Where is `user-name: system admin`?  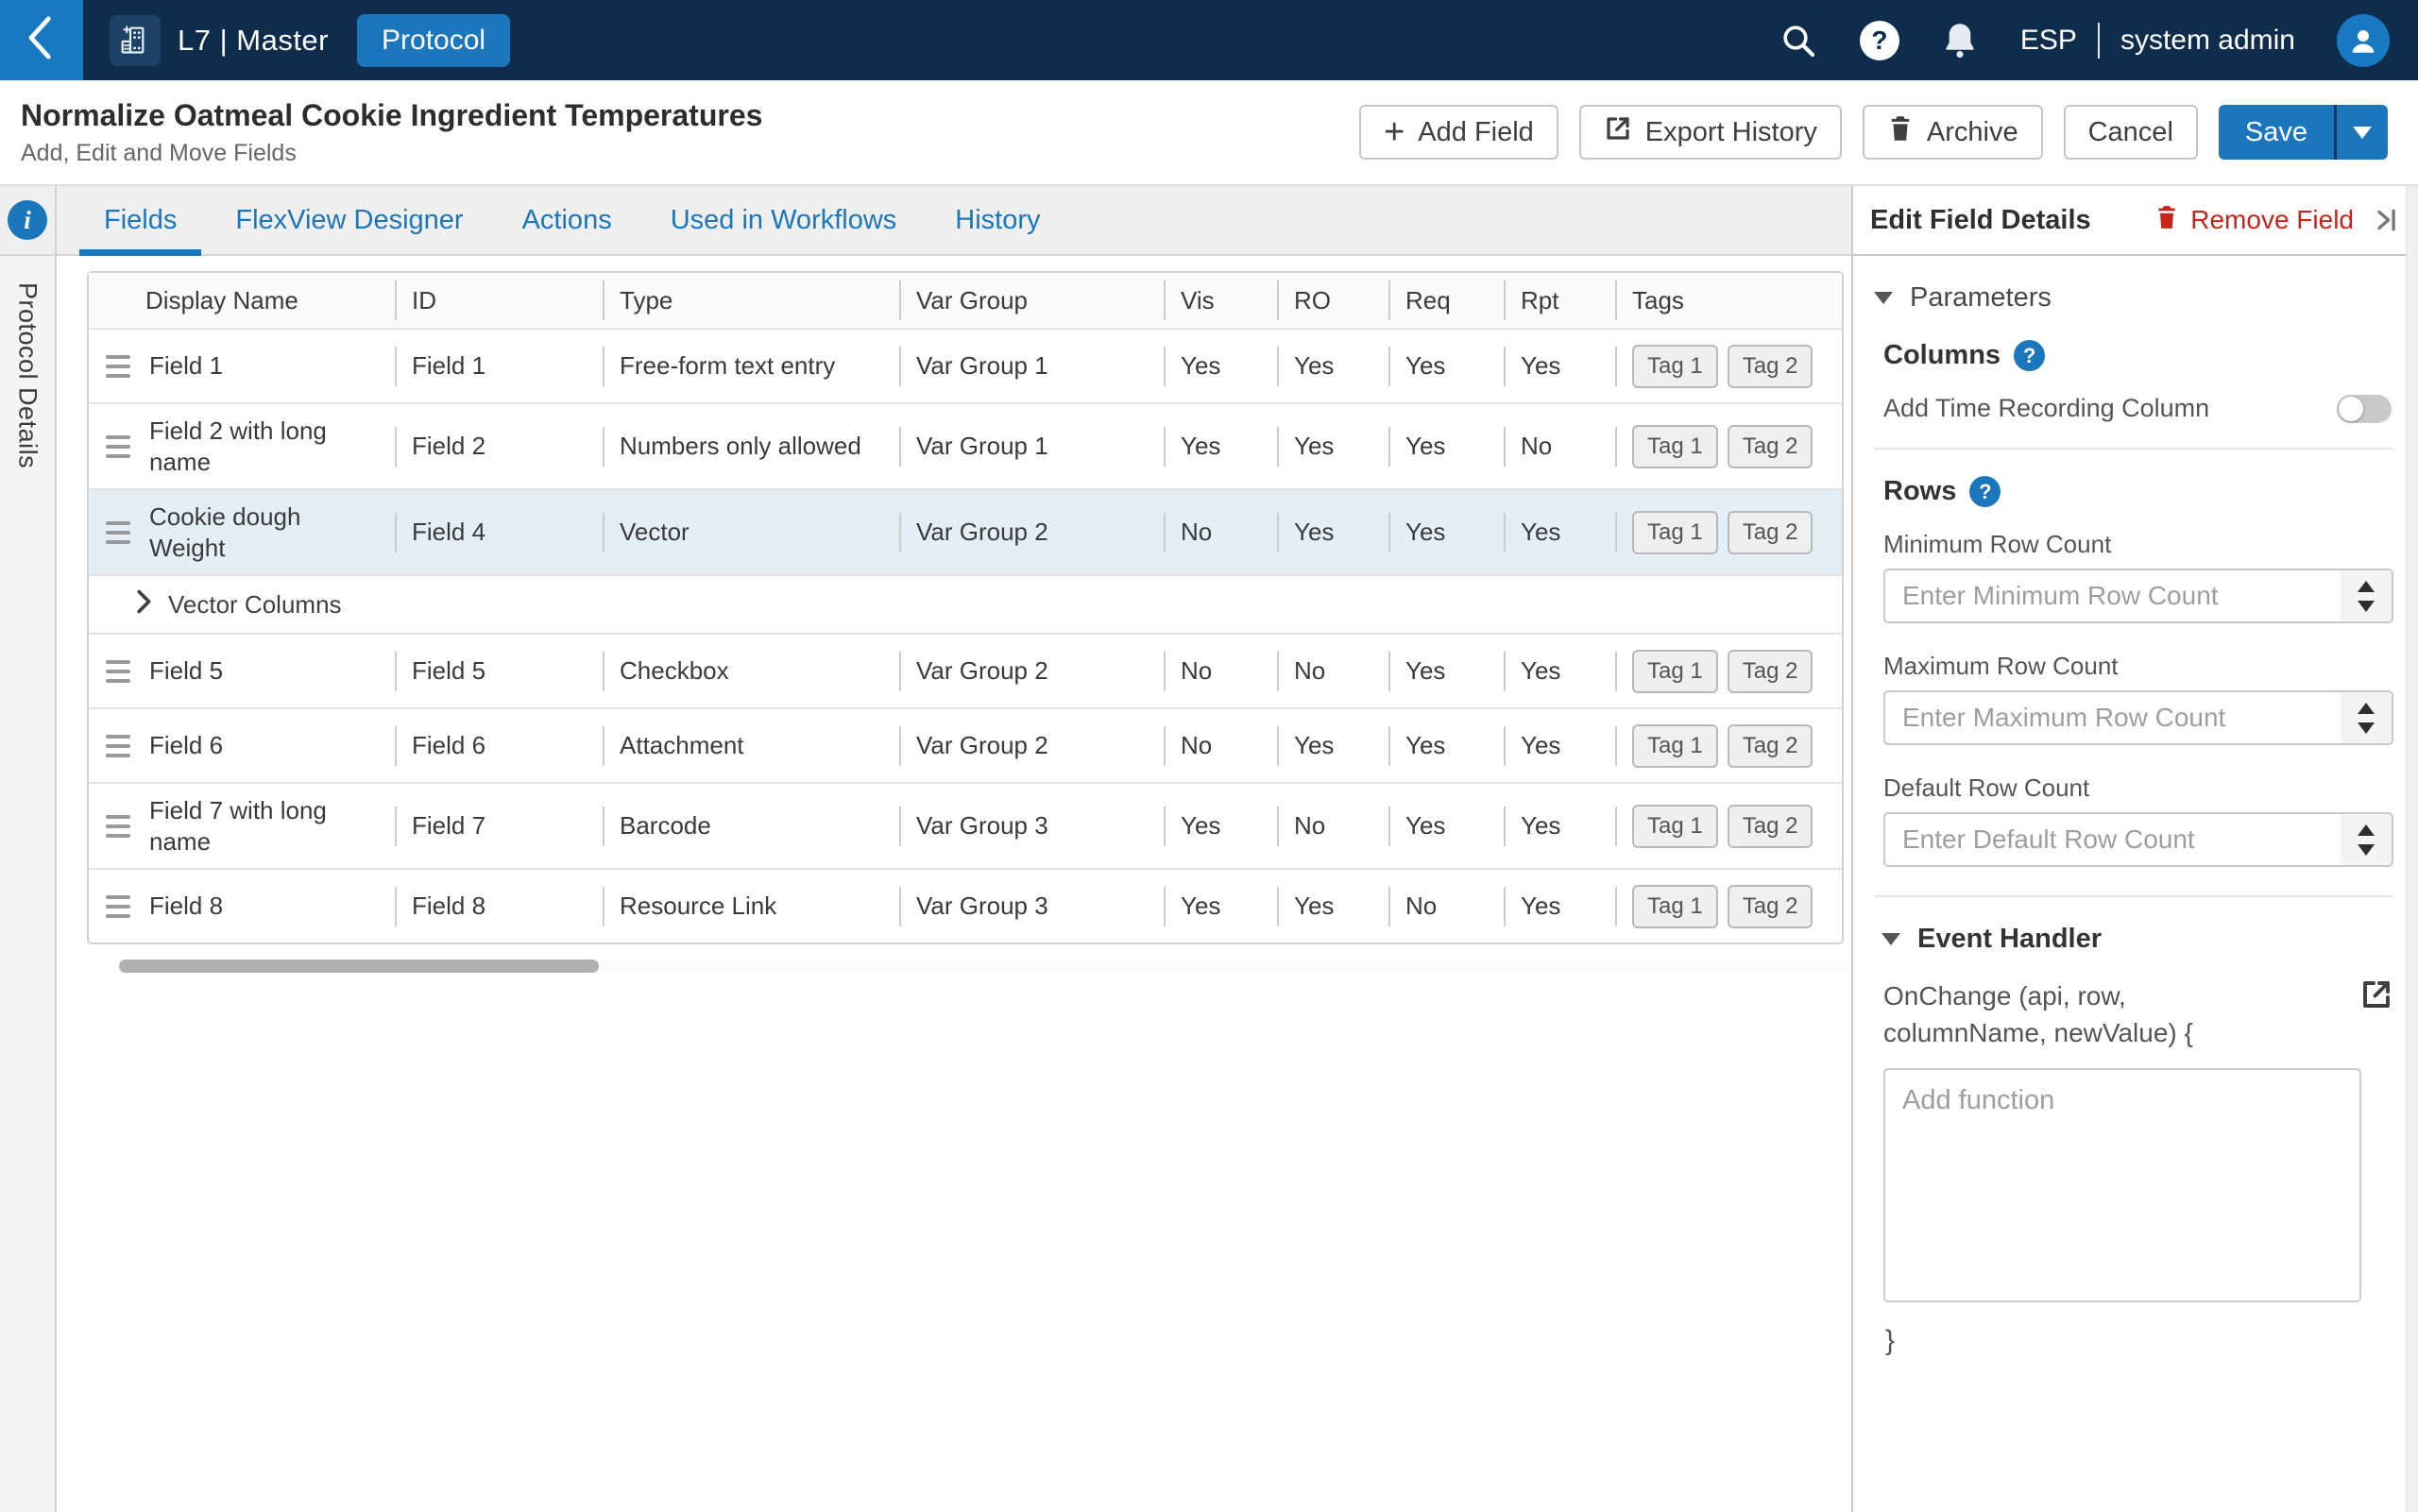
user-name: system admin is located at coordinates (2207, 40).